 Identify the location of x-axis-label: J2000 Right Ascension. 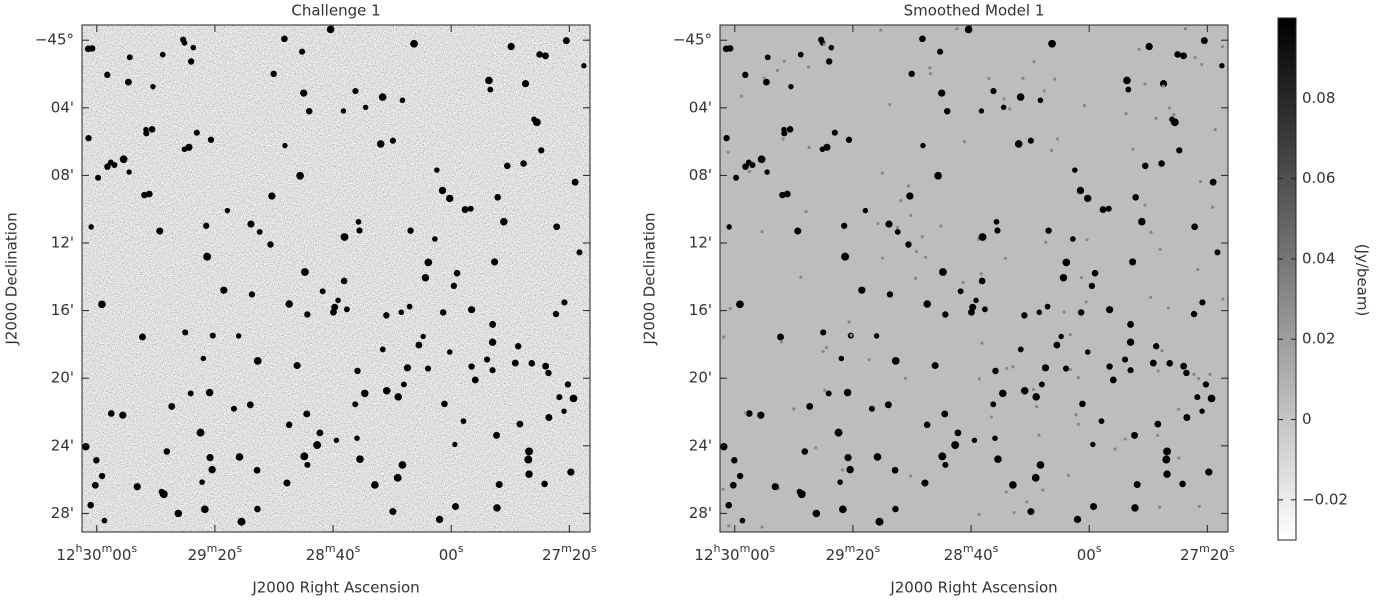
(335, 588).